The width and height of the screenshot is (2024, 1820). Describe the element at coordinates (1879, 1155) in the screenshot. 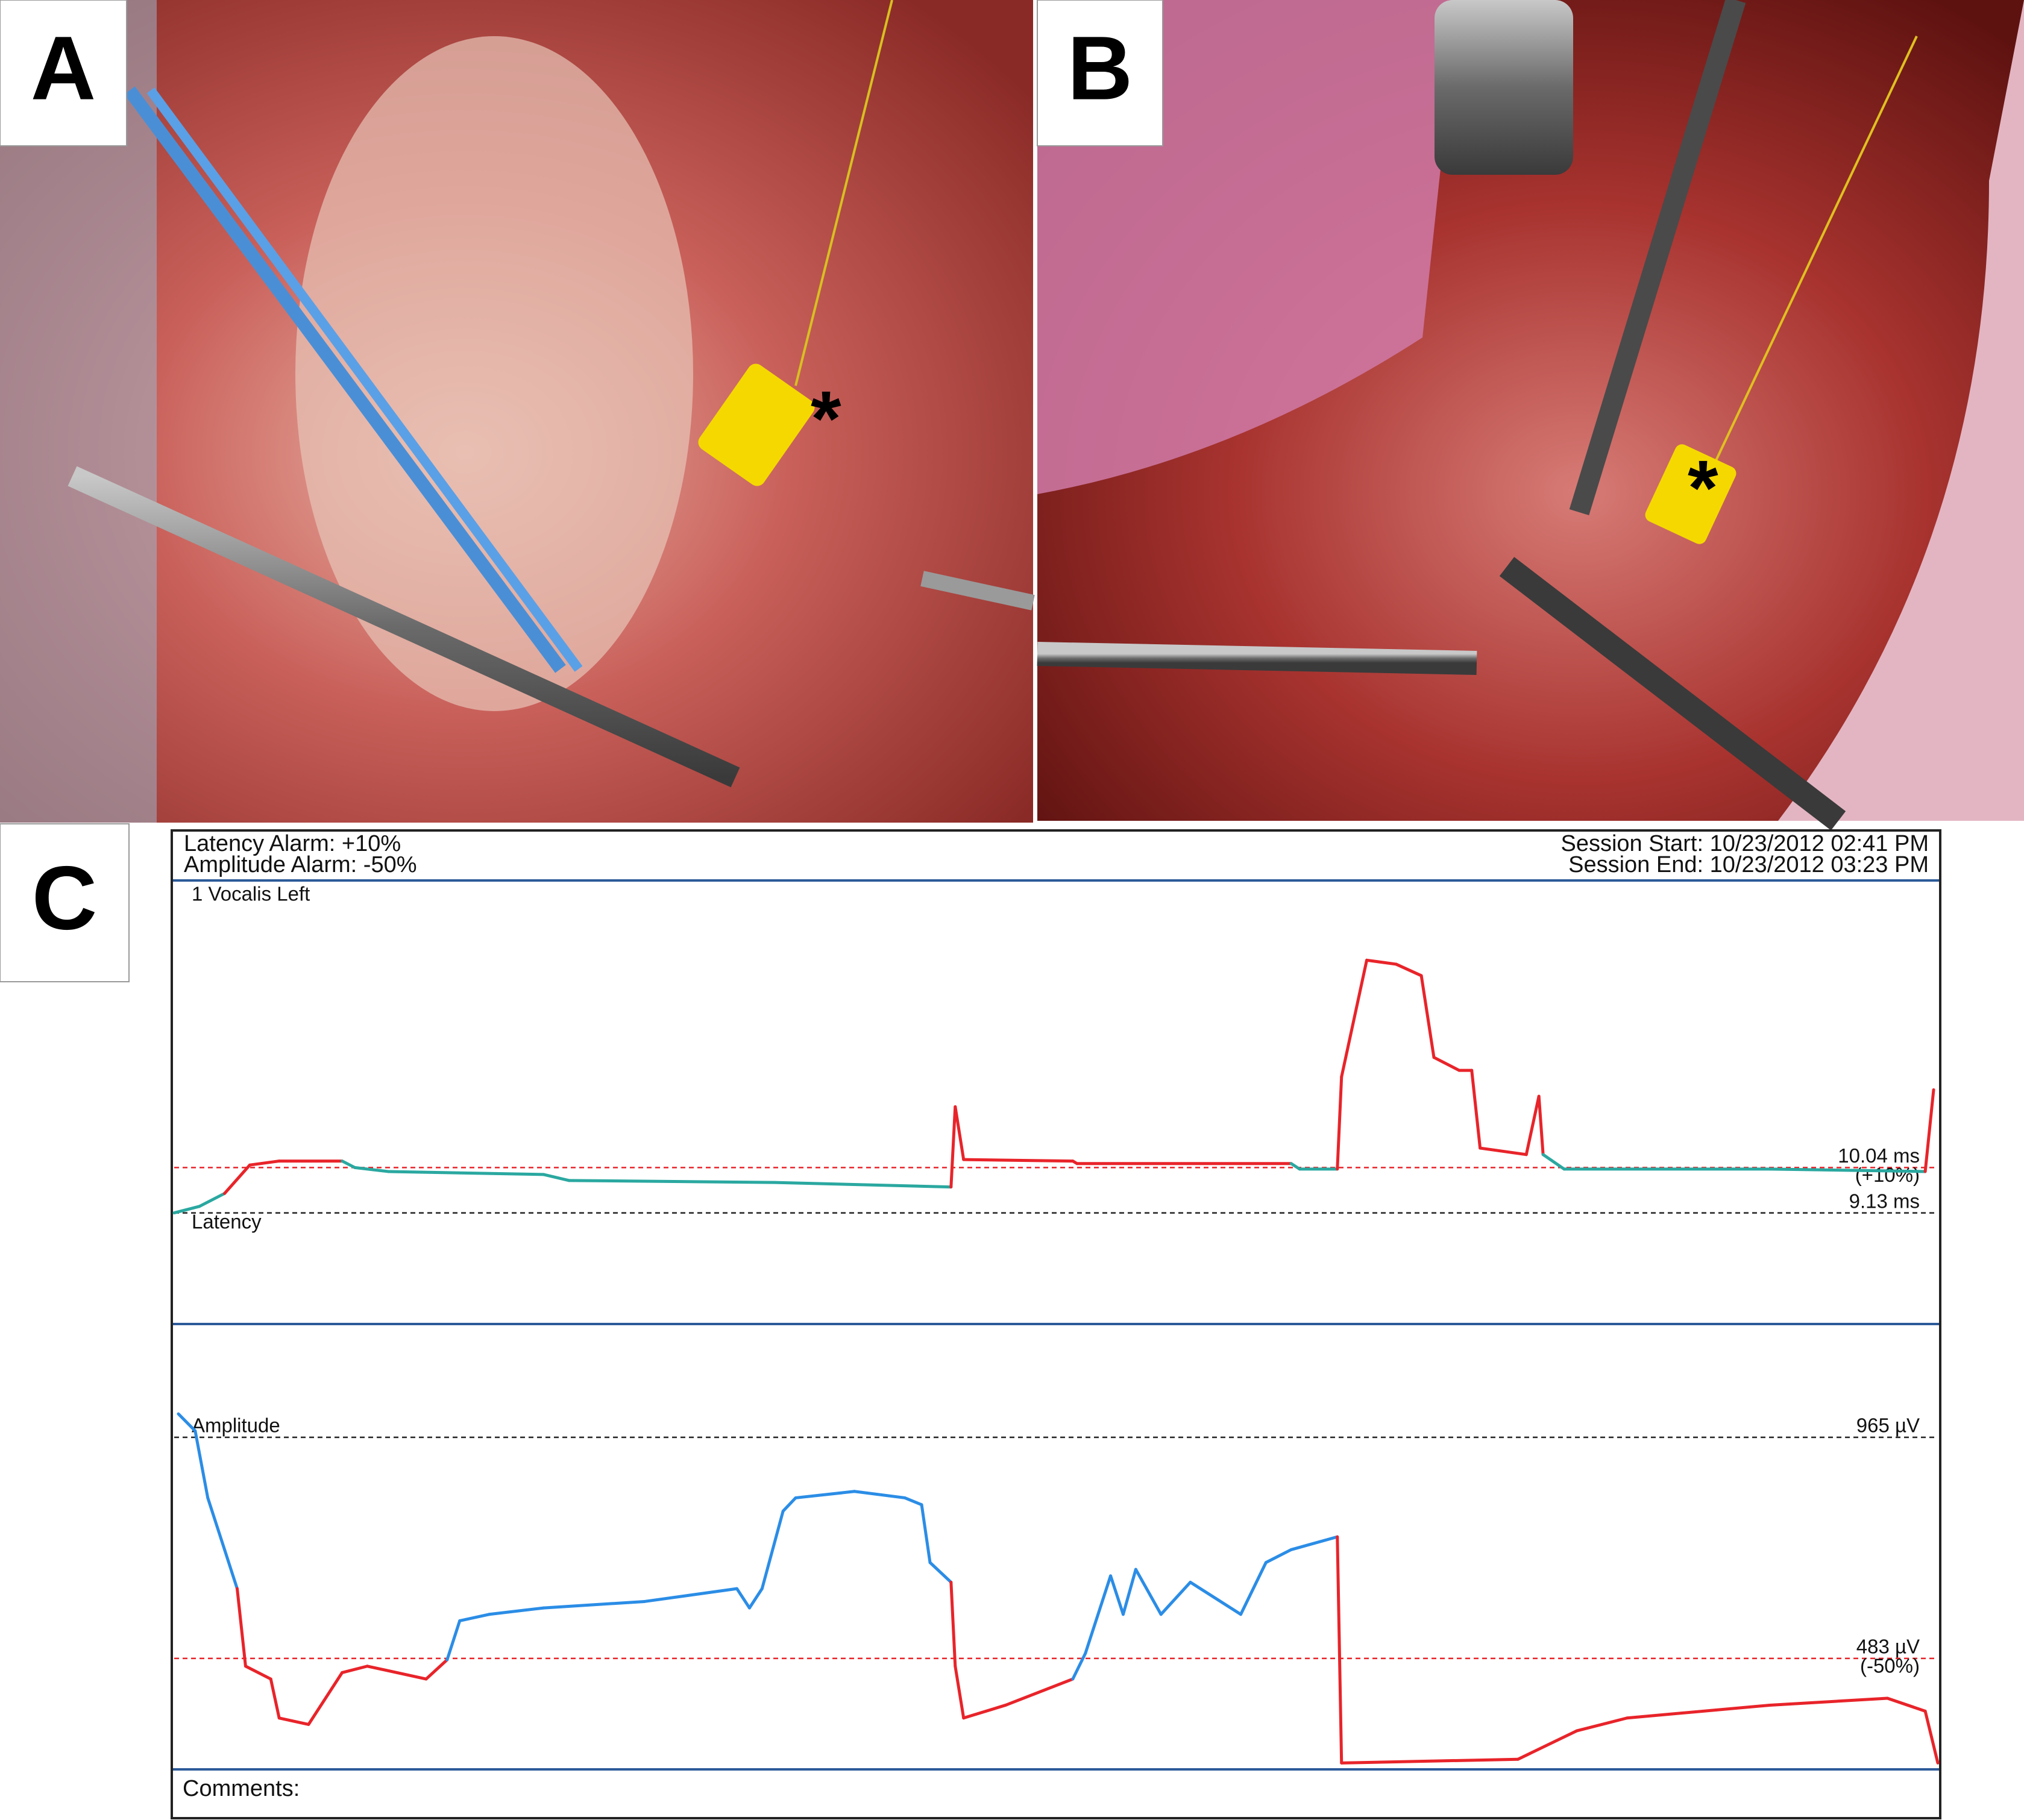

I see `reference-label: 10.04 ms` at that location.